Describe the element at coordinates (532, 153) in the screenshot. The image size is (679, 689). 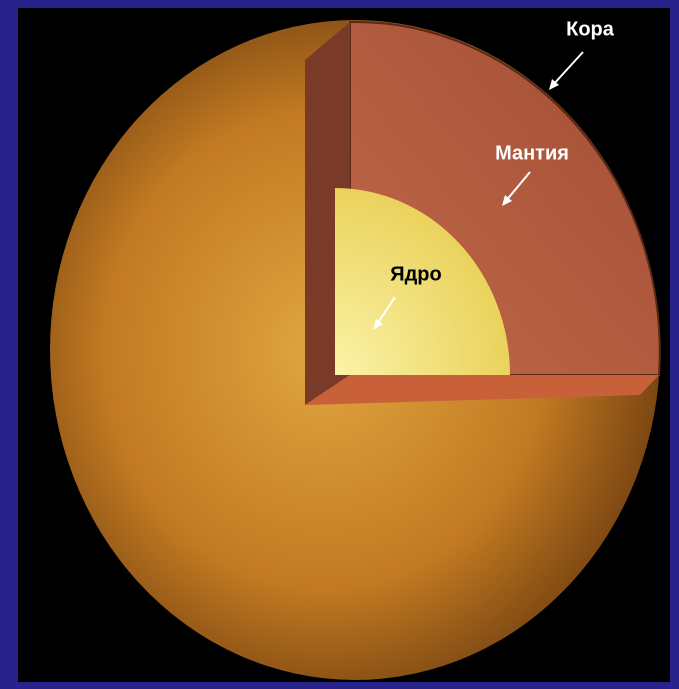
I see `mantle-label: Мантия` at that location.